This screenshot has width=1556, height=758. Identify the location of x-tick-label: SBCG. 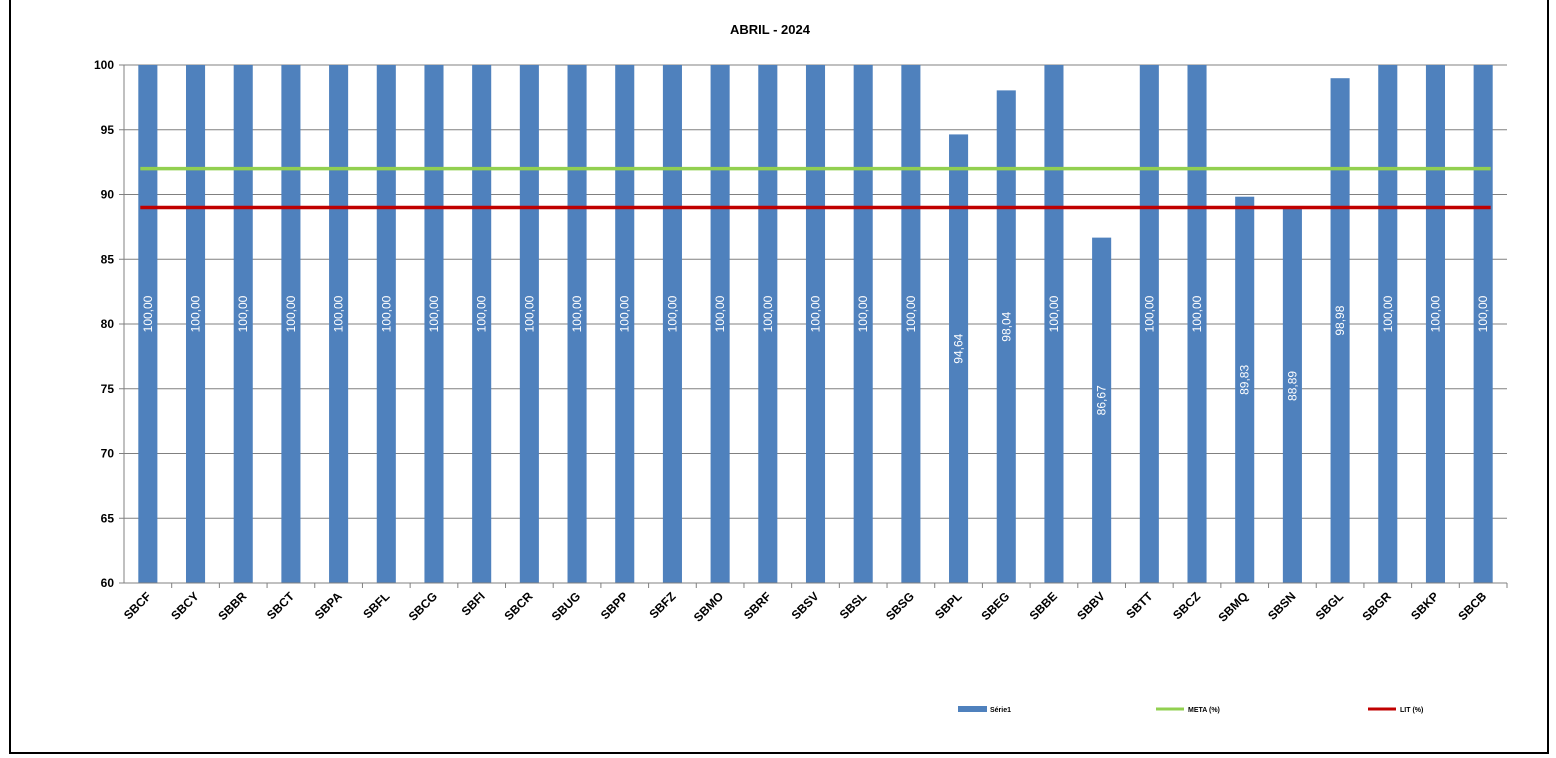
(423, 606).